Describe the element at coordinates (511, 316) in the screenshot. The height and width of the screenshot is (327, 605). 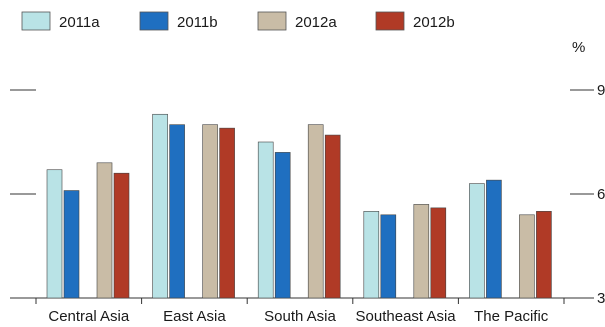
I see `category-label: The Pacific` at that location.